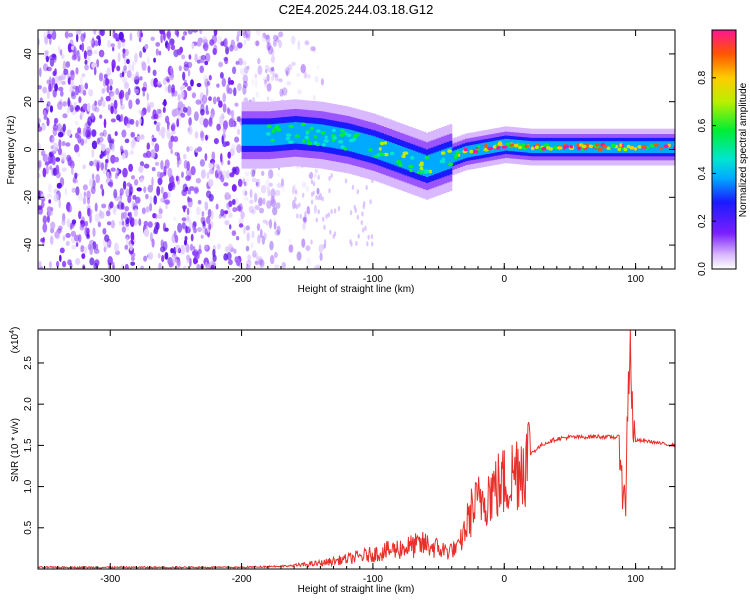  What do you see at coordinates (28, 486) in the screenshot?
I see `y-tick-label: 1.0` at bounding box center [28, 486].